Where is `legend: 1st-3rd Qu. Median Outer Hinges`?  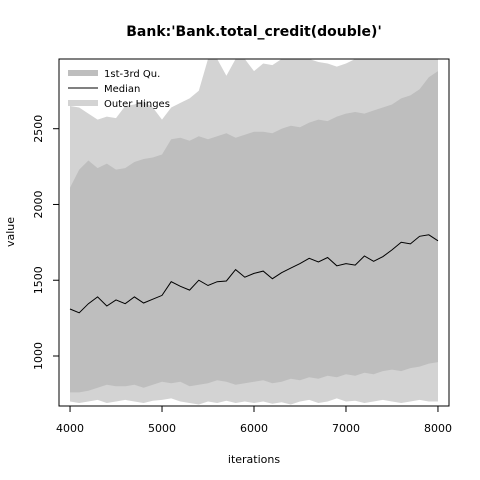
legend: 1st-3rd Qu. Median Outer Hinges is located at coordinates (119, 89).